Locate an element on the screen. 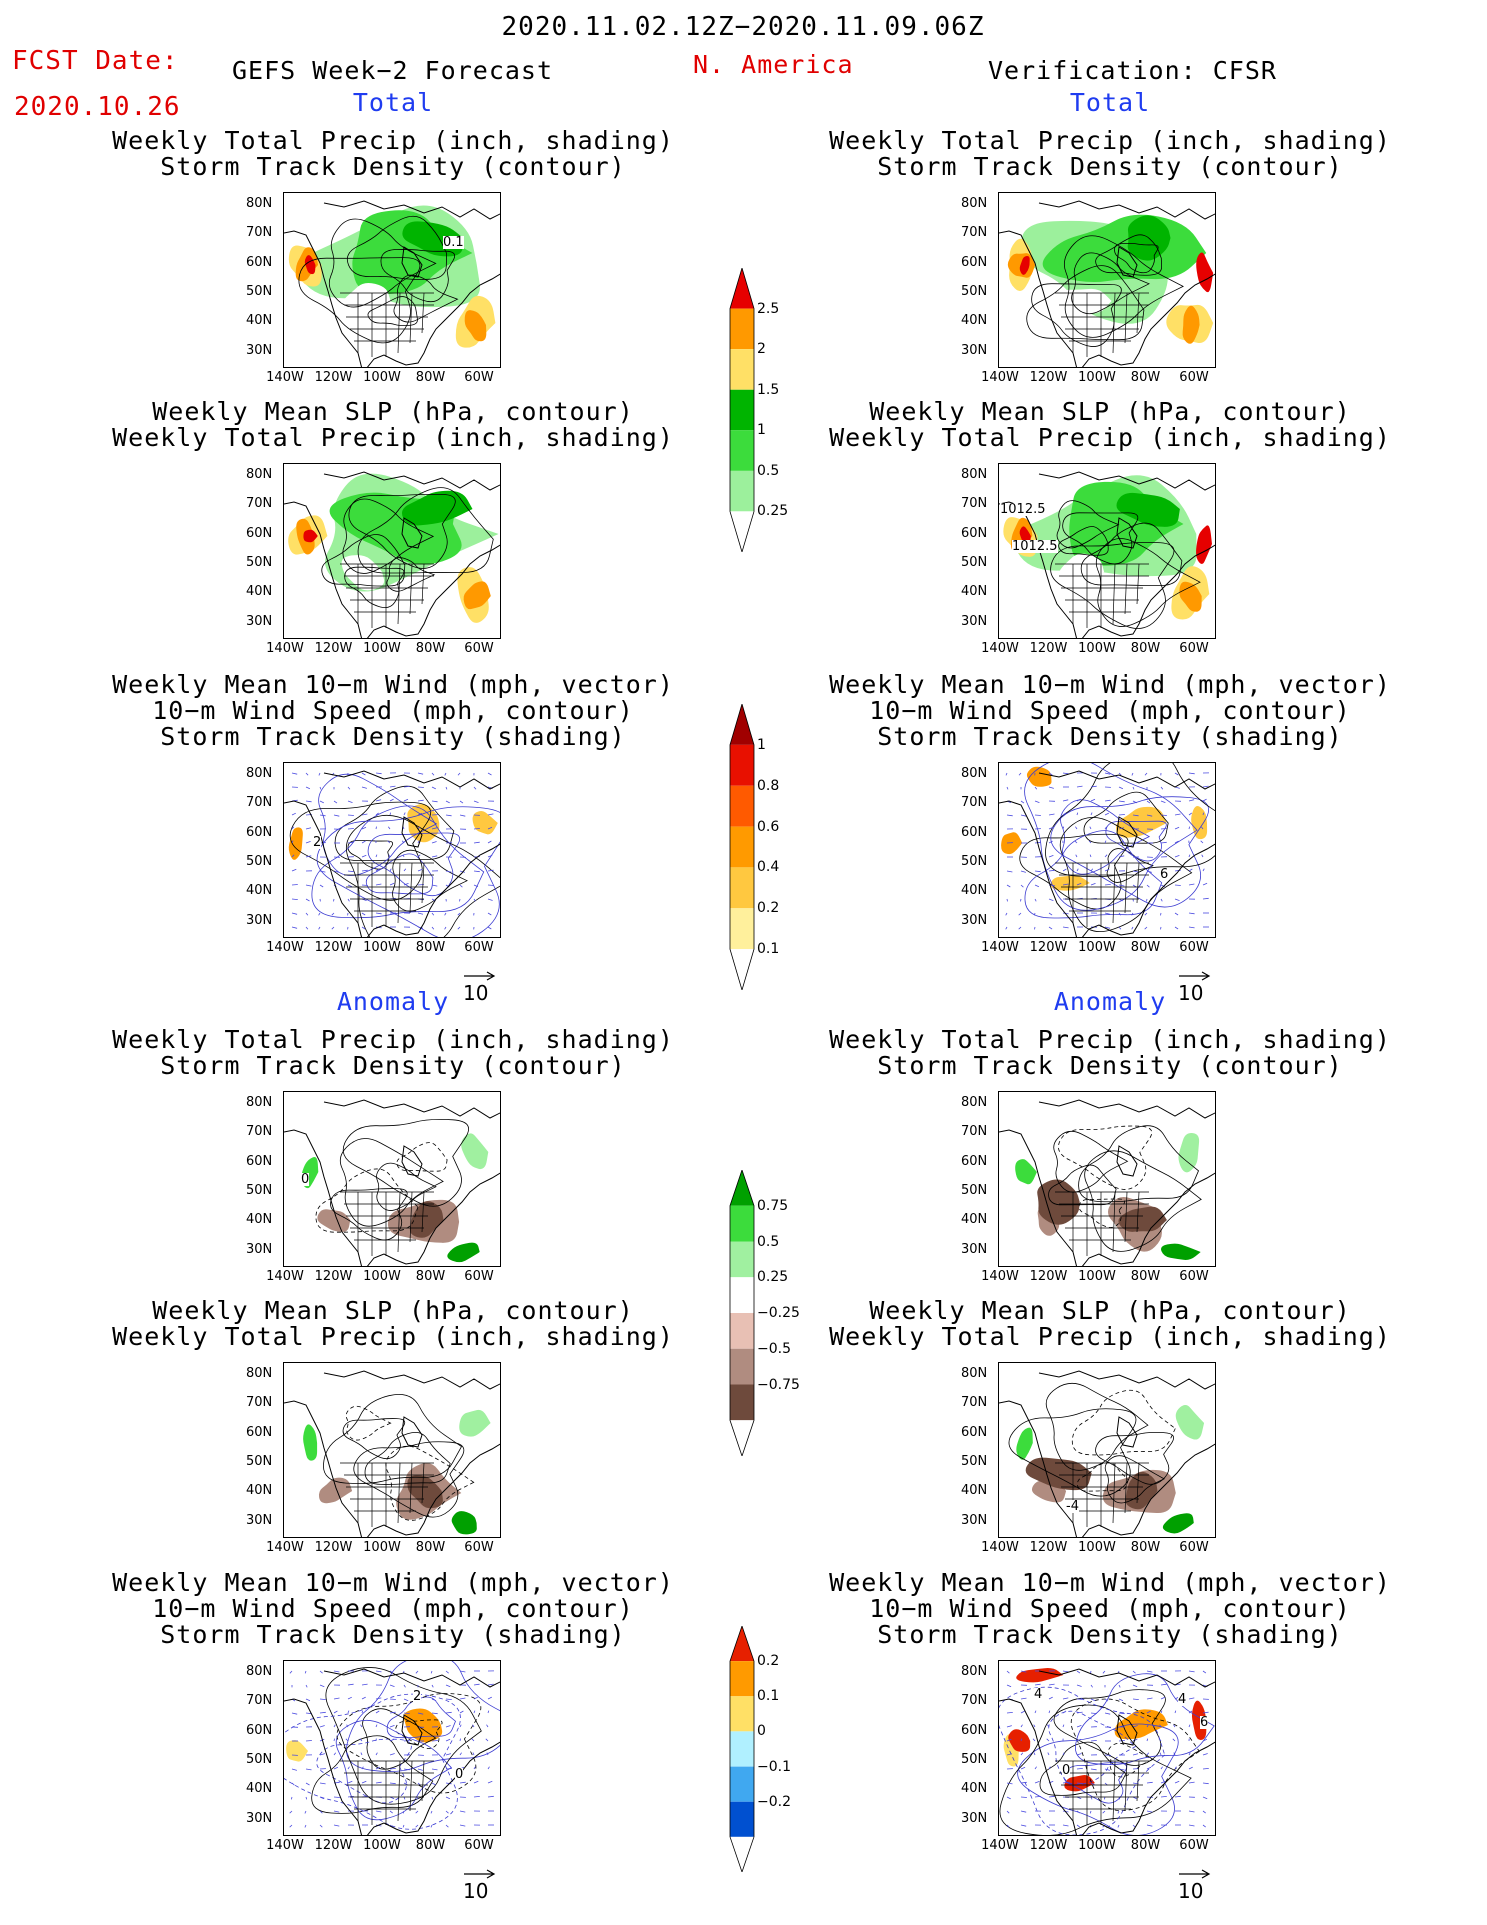  section-anomaly-left: Anomaly is located at coordinates (393, 1001).